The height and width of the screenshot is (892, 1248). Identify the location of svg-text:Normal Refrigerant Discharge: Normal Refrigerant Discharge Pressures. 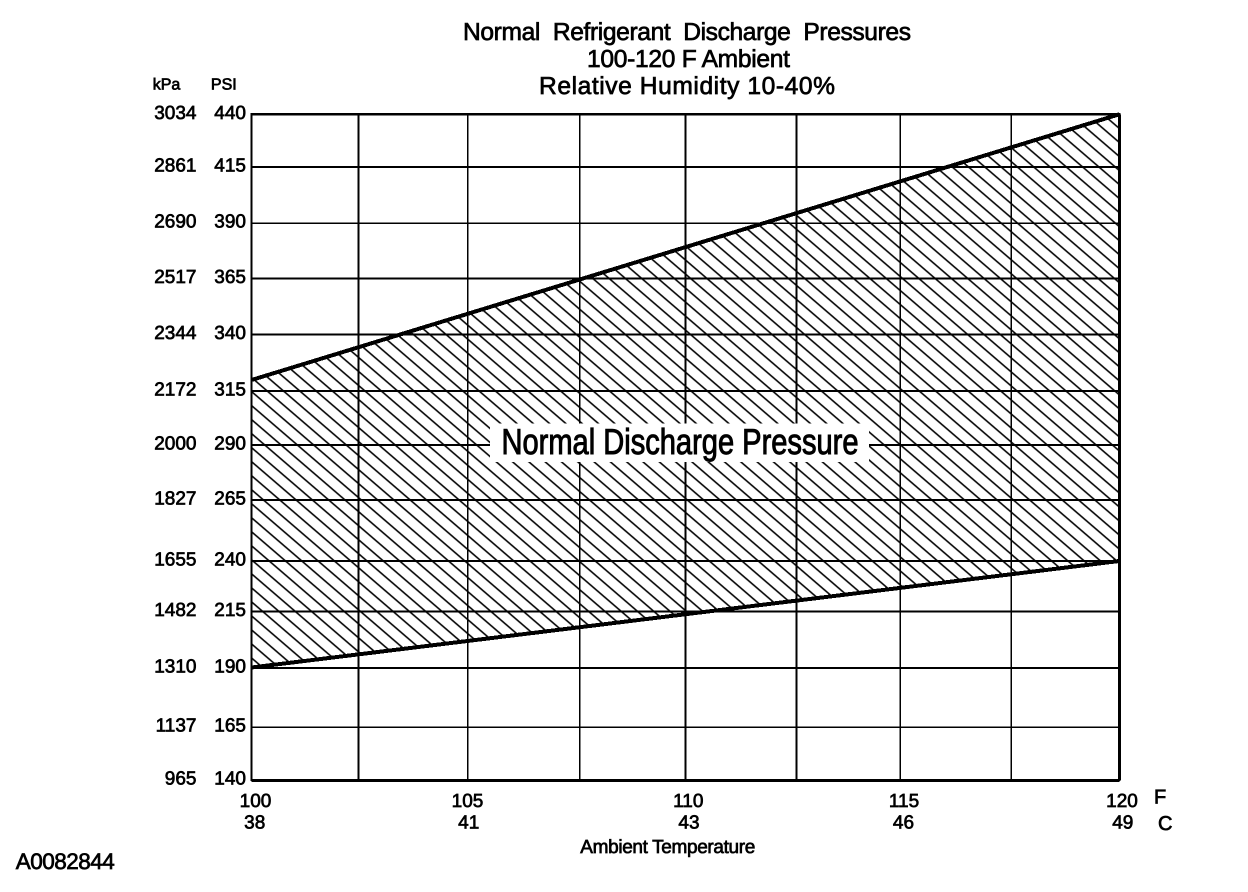
(687, 32).